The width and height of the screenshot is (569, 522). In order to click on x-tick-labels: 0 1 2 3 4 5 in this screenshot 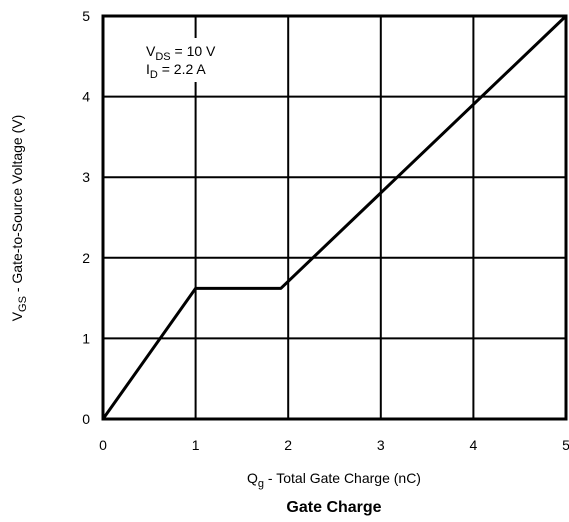, I will do `click(334, 445)`.